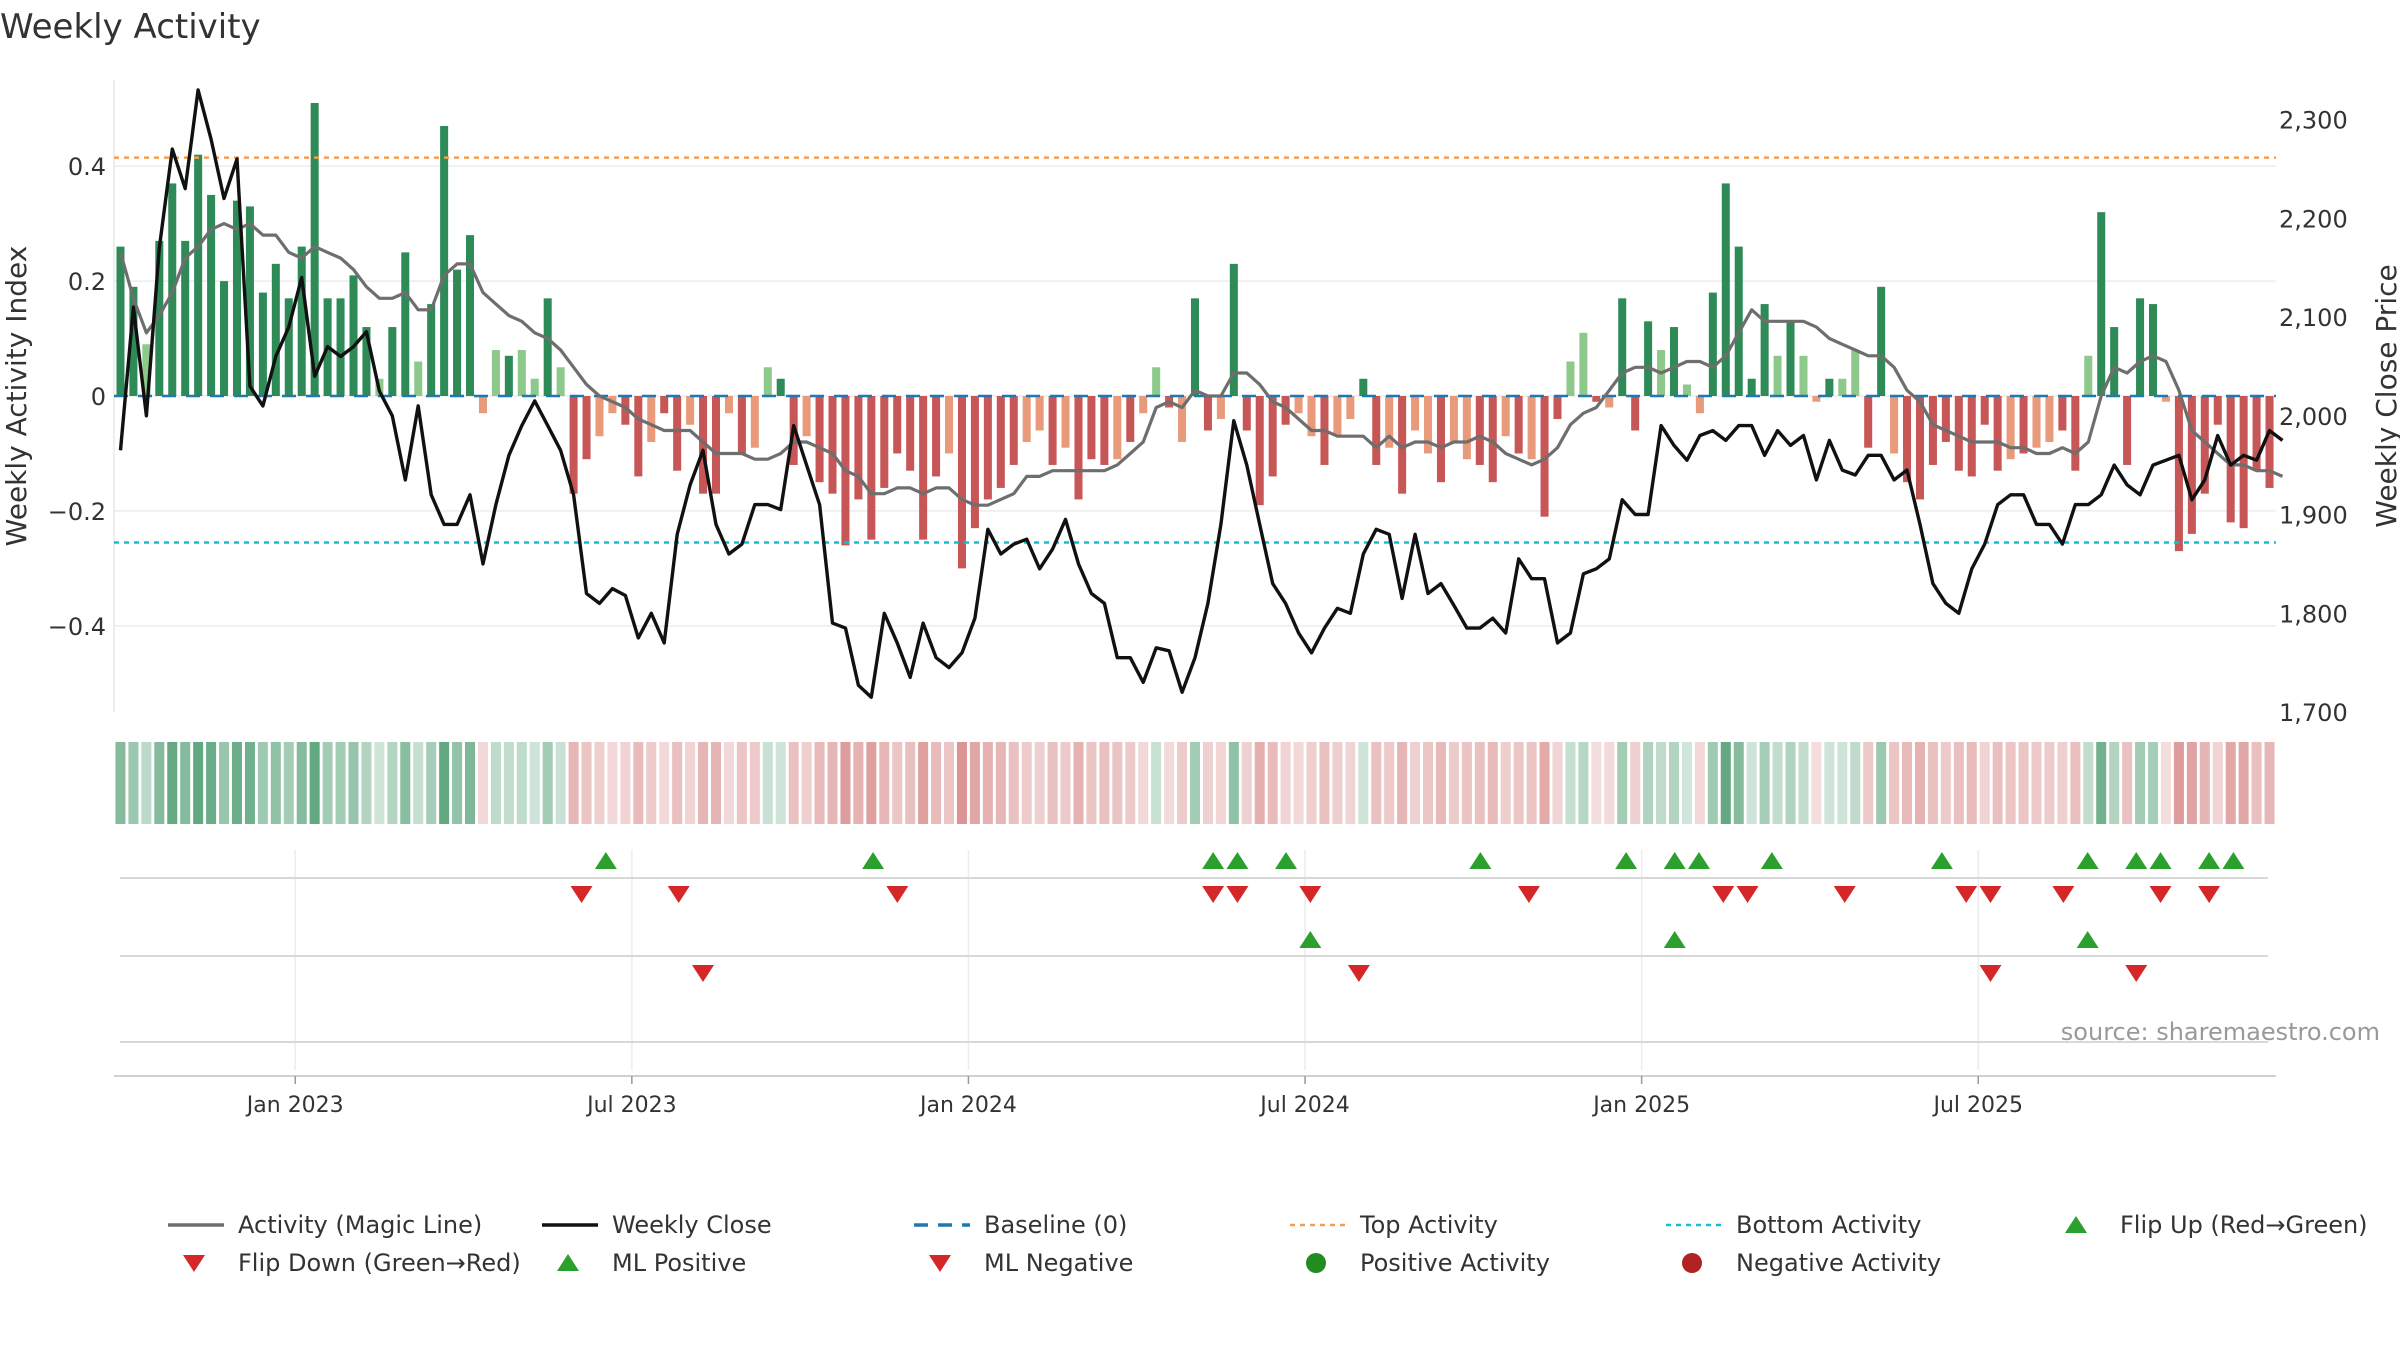 The width and height of the screenshot is (2400, 1354). Describe the element at coordinates (1828, 1225) in the screenshot. I see `legend-label: Bottom Activity` at that location.